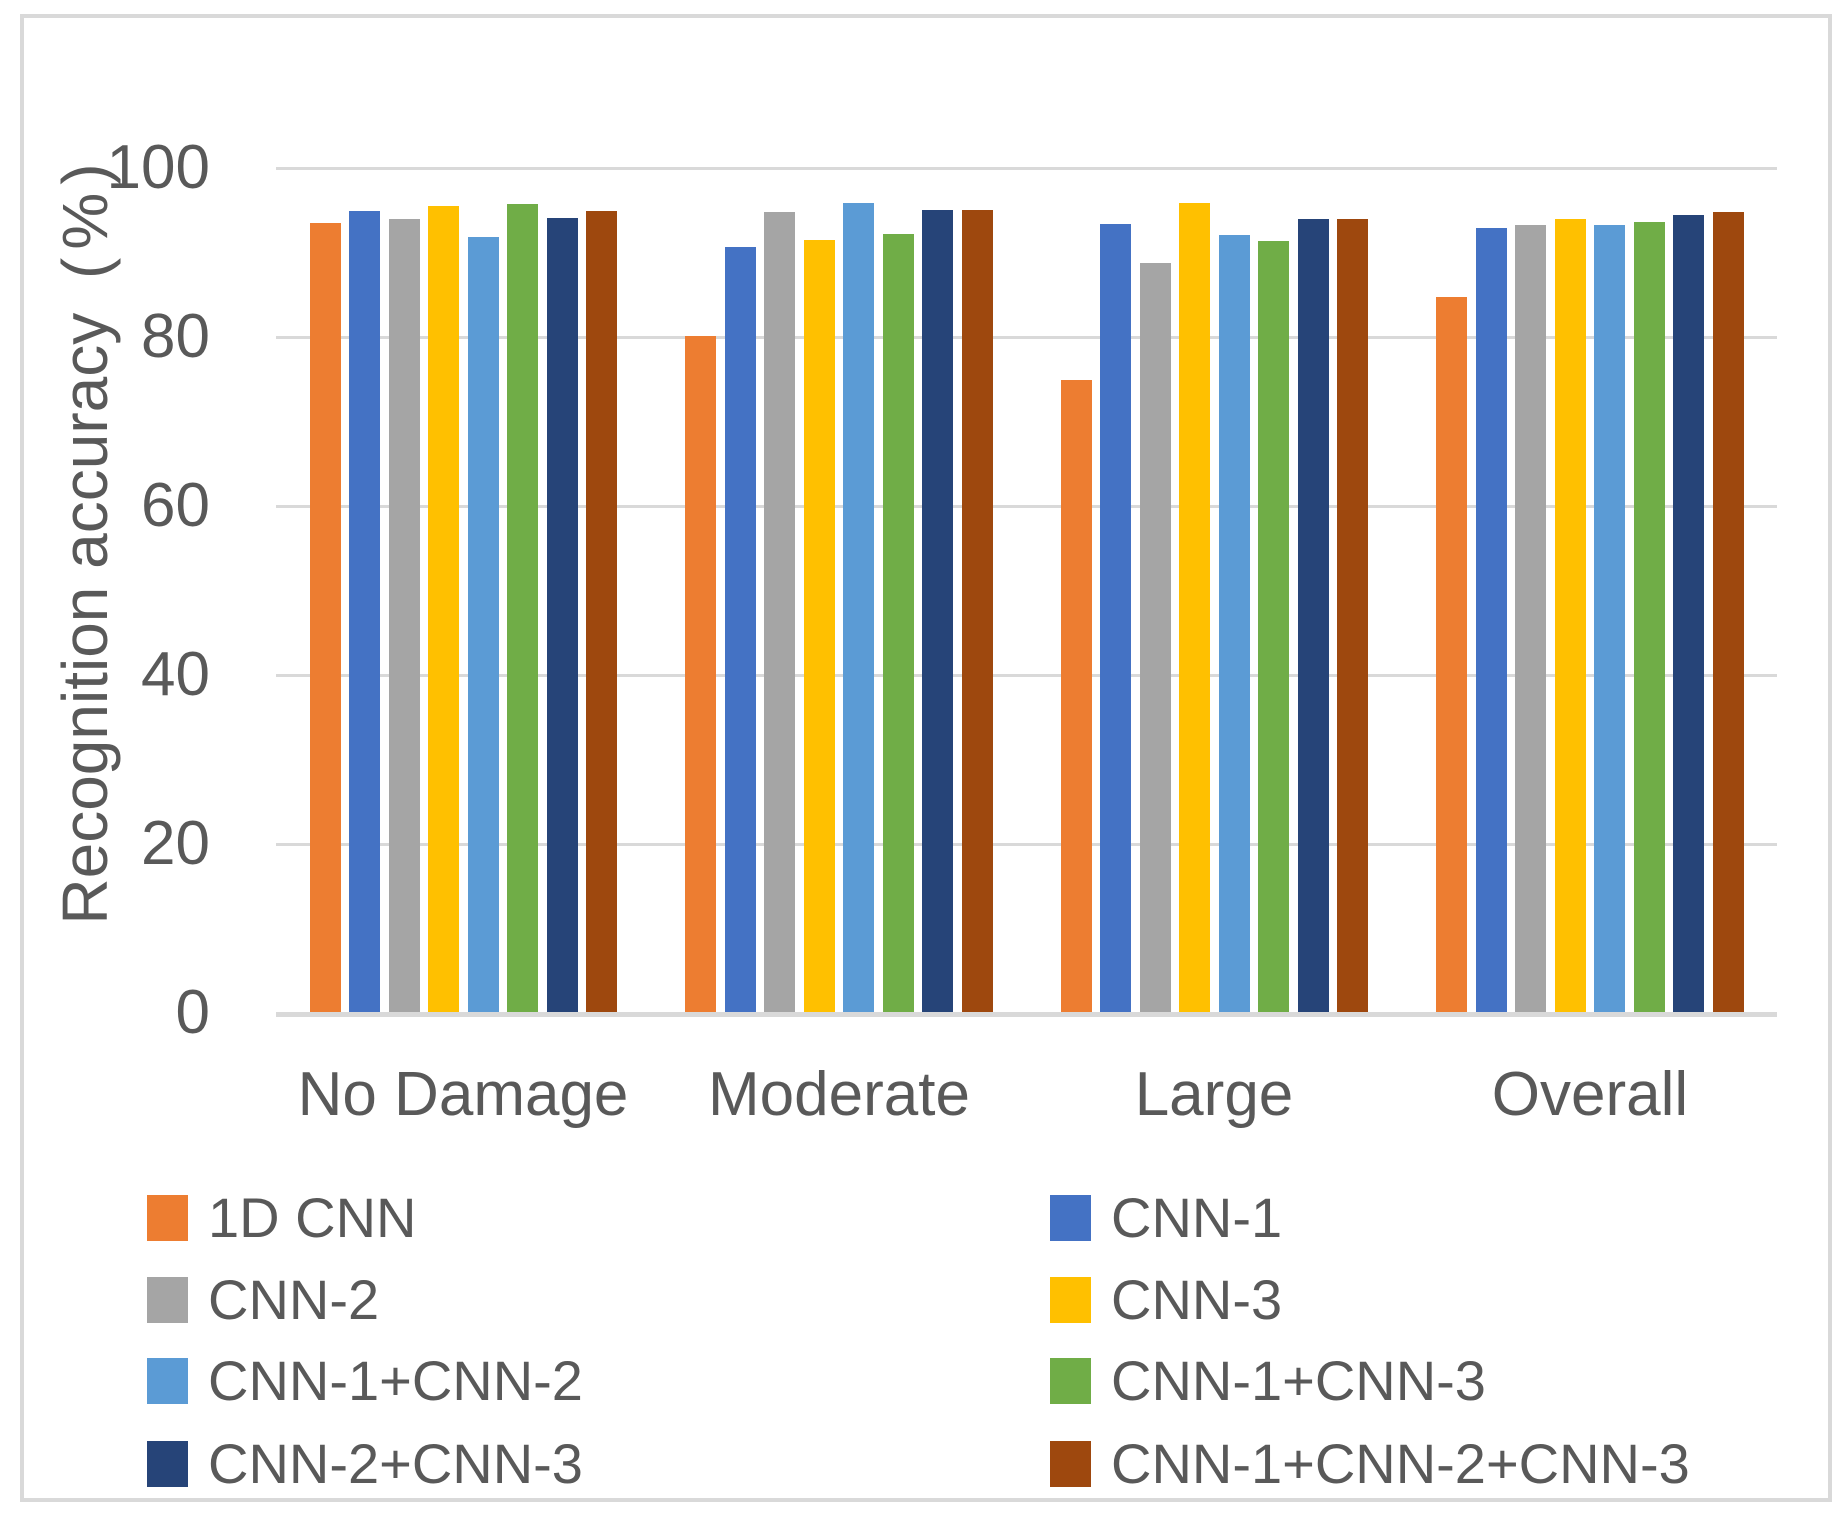  I want to click on category-label-large: Large, so click(1214, 1094).